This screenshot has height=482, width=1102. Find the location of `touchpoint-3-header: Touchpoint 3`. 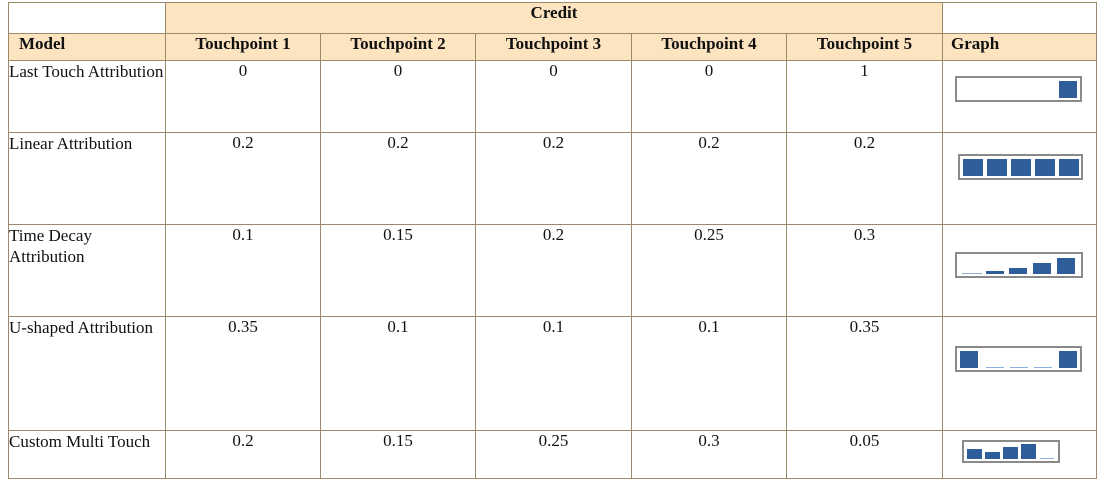

touchpoint-3-header: Touchpoint 3 is located at coordinates (553, 47).